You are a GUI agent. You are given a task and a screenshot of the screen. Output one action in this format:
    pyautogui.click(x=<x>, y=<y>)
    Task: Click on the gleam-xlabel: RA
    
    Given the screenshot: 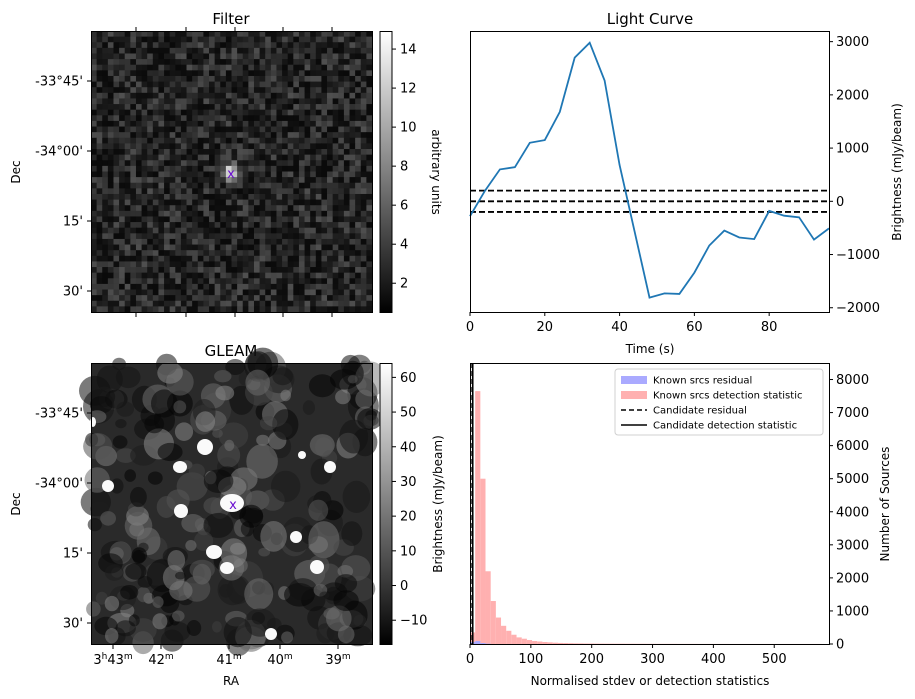 What is the action you would take?
    pyautogui.click(x=231, y=681)
    